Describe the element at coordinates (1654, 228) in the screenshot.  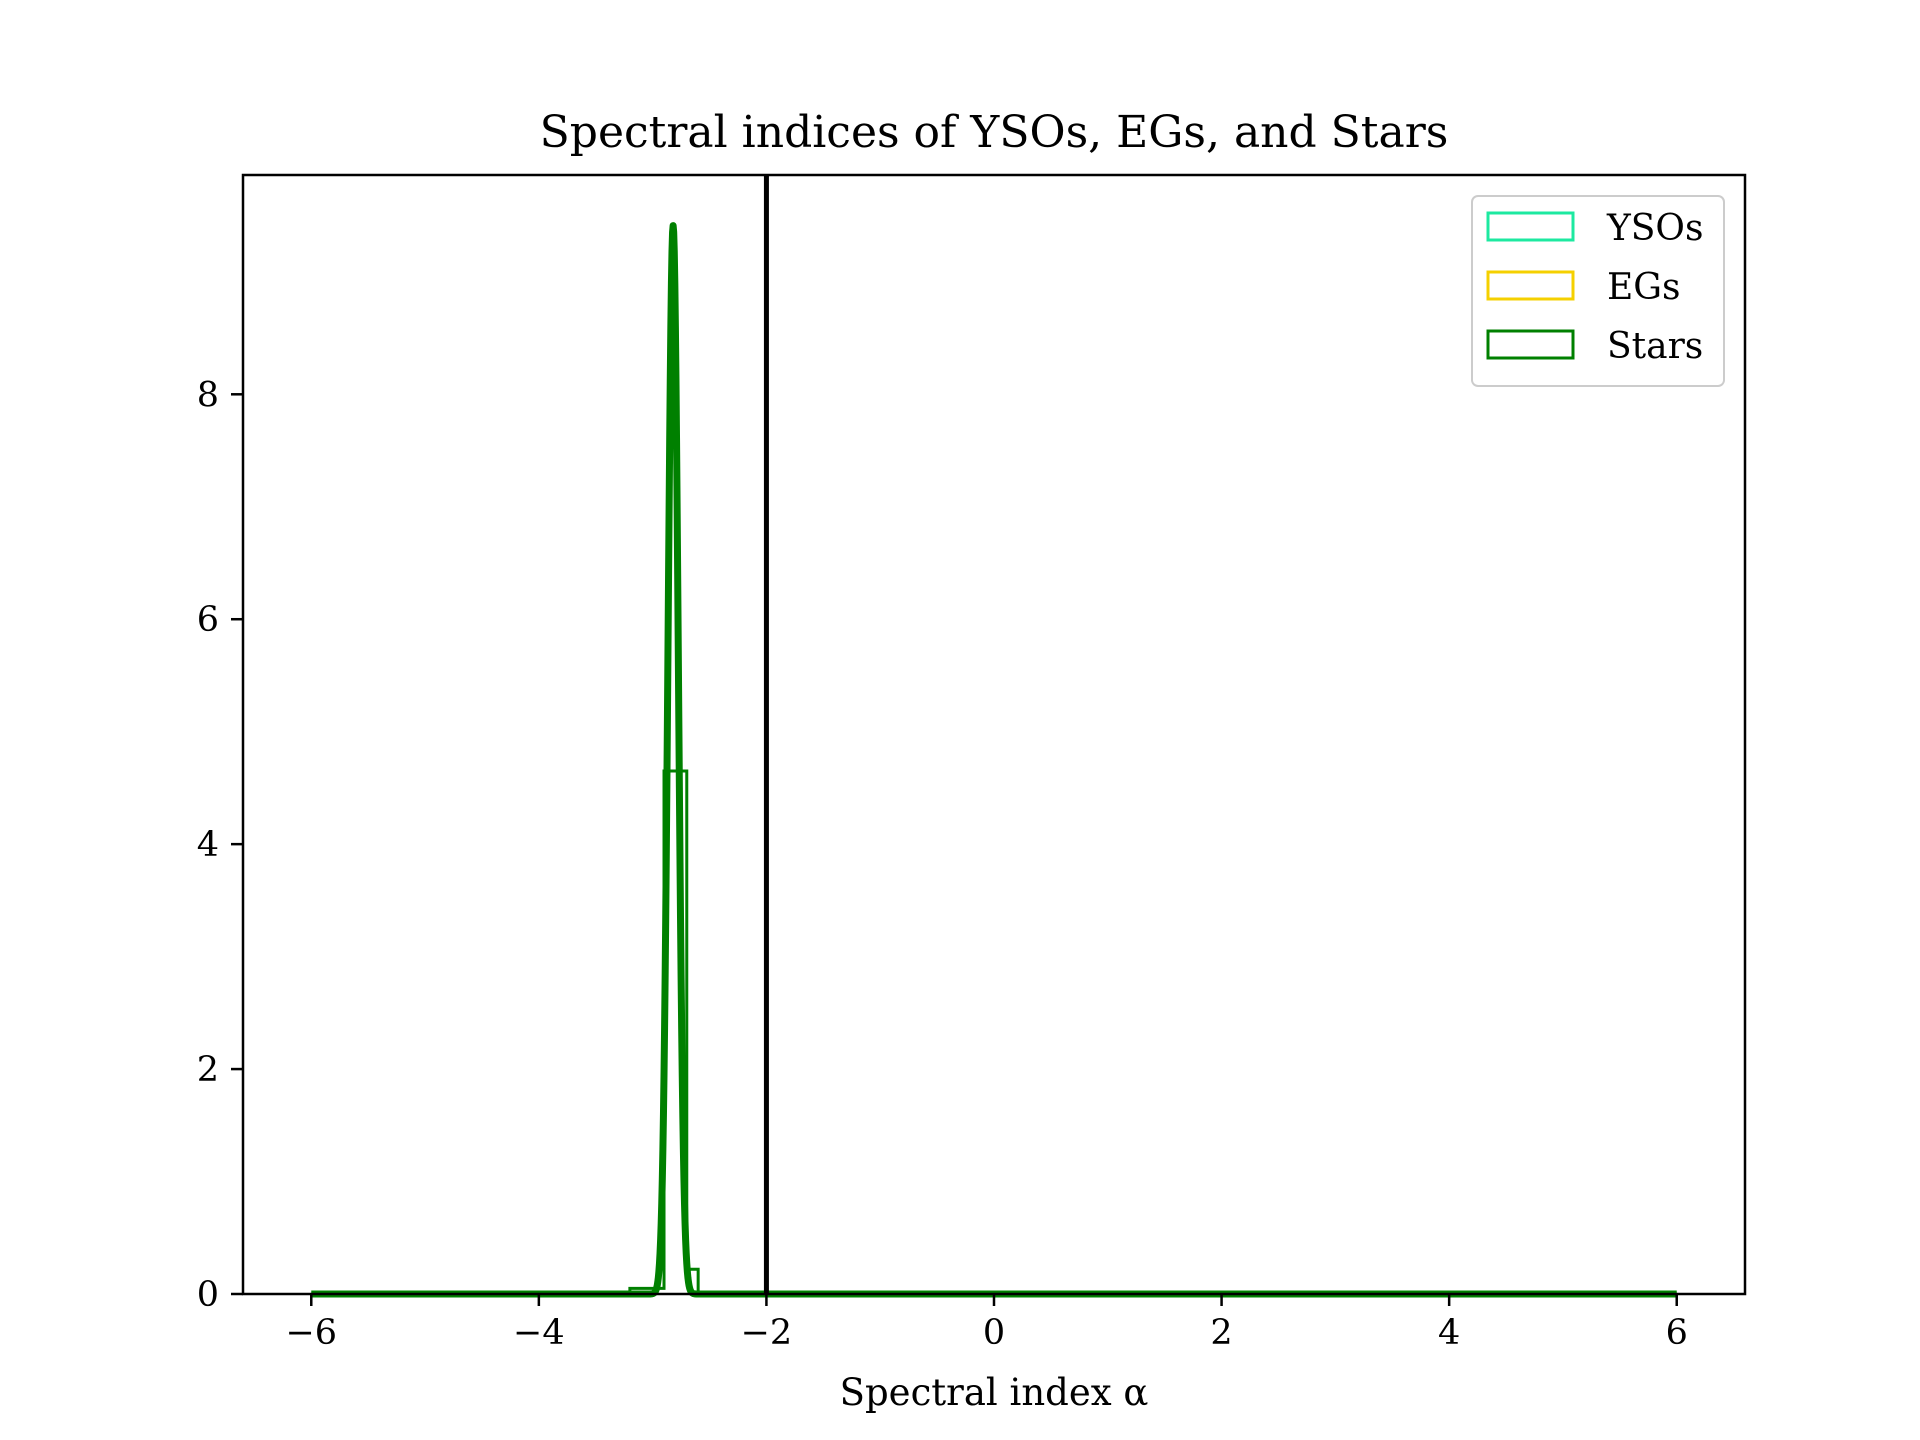
I see `legend-label-ysos: YSOs` at that location.